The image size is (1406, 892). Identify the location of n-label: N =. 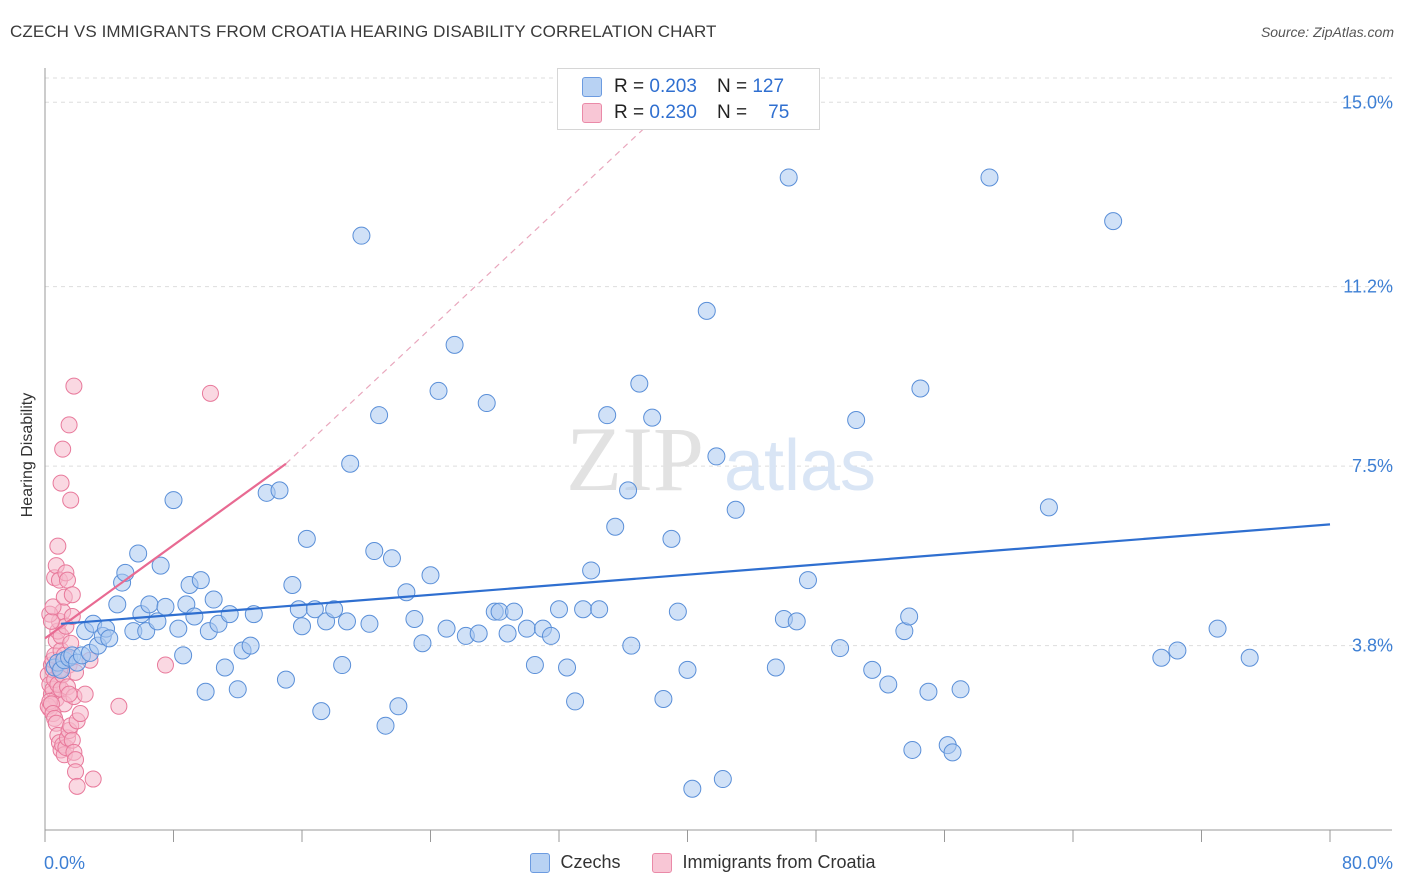
(732, 112).